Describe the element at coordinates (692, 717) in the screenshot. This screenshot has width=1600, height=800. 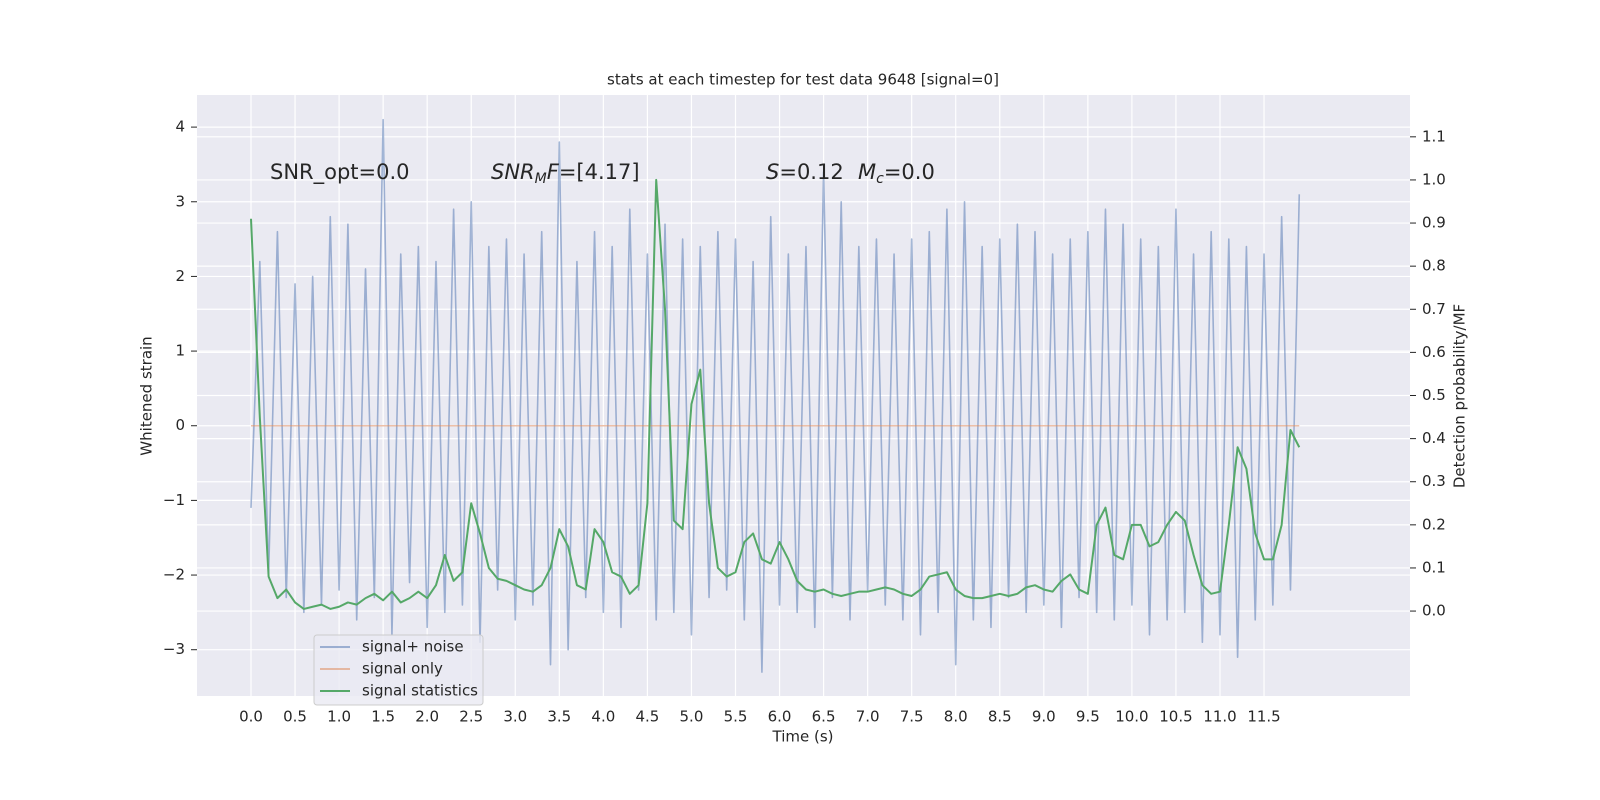
I see `x-tick-label: 5.0` at that location.